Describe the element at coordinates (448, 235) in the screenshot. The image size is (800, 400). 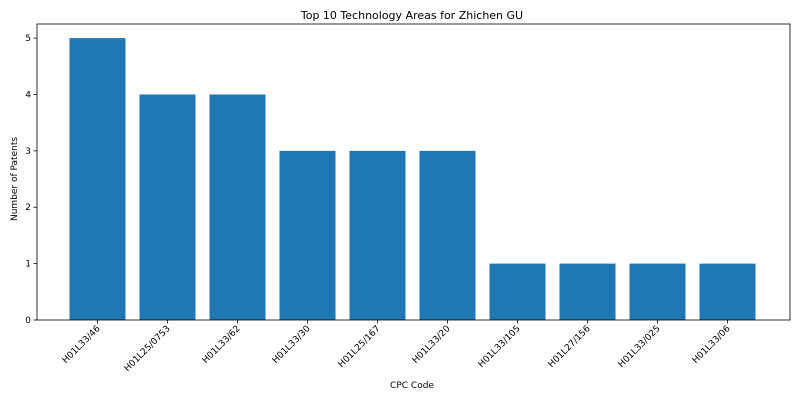
I see `bar-H01L33/20` at that location.